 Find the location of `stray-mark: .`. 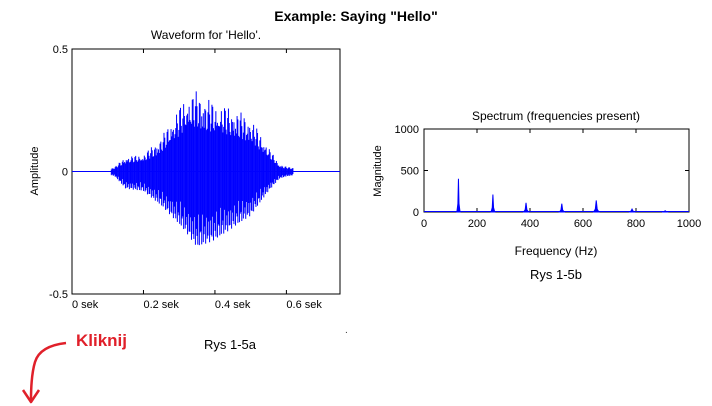

stray-mark: . is located at coordinates (346, 330).